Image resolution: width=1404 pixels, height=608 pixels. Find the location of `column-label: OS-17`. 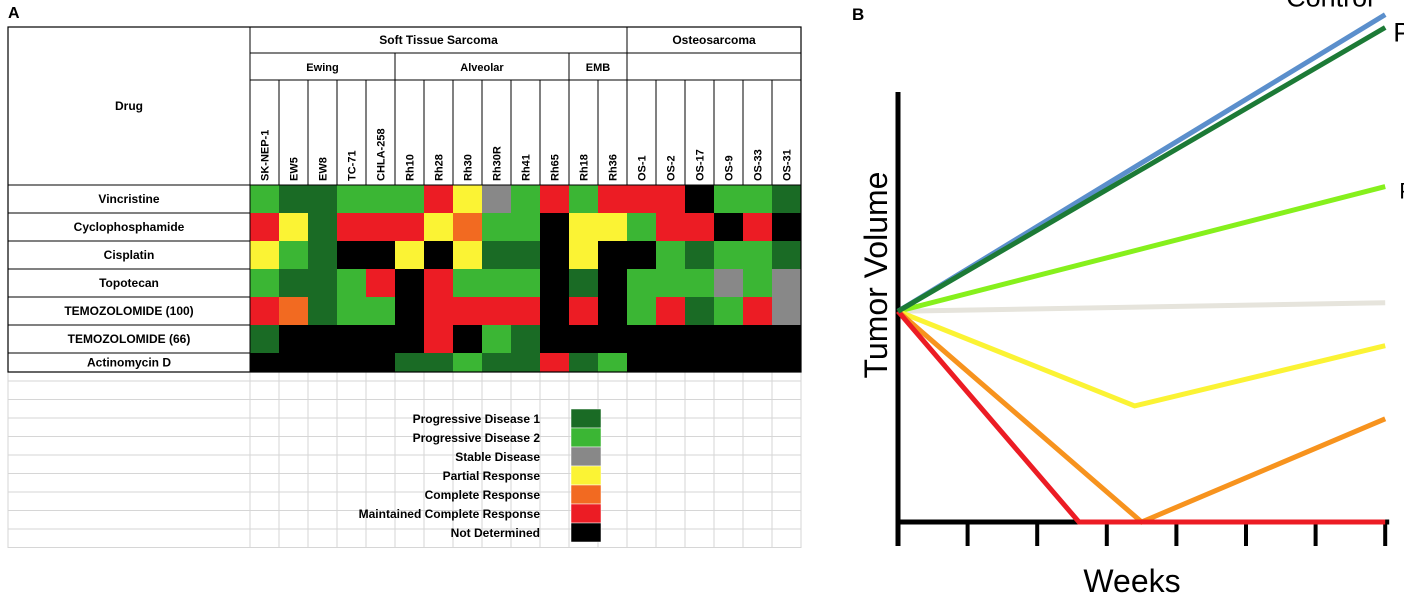

column-label: OS-17 is located at coordinates (701, 165).